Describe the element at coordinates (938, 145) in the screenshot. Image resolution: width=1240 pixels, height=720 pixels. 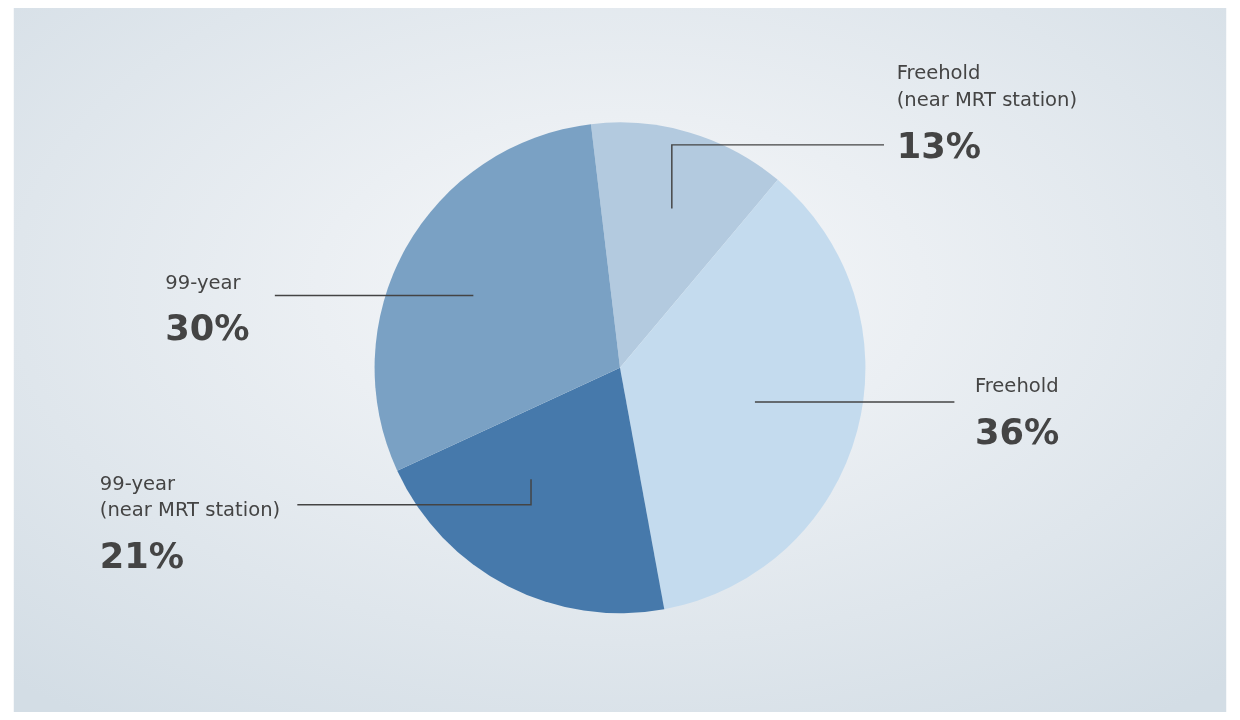
I see `data-label: 13%` at that location.